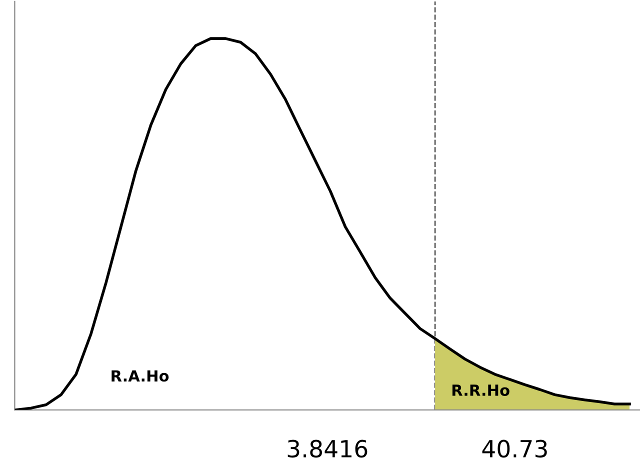 This screenshot has width=640, height=475. Describe the element at coordinates (328, 449) in the screenshot. I see `text: 3.8416` at that location.